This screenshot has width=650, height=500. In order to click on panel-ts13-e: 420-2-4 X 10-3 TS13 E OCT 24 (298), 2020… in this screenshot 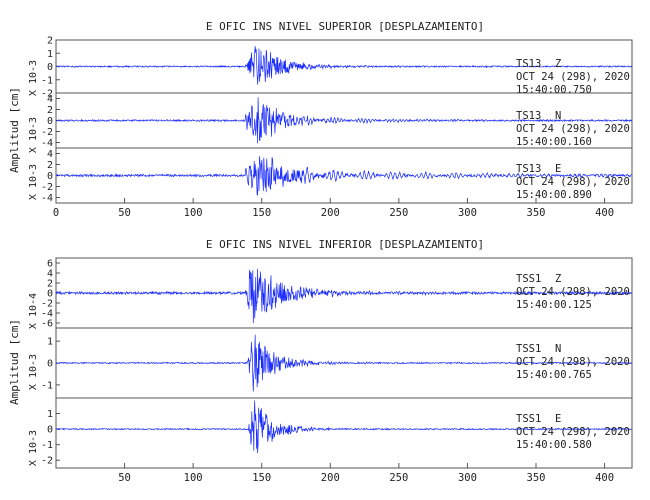, I will do `click(330, 175)`.